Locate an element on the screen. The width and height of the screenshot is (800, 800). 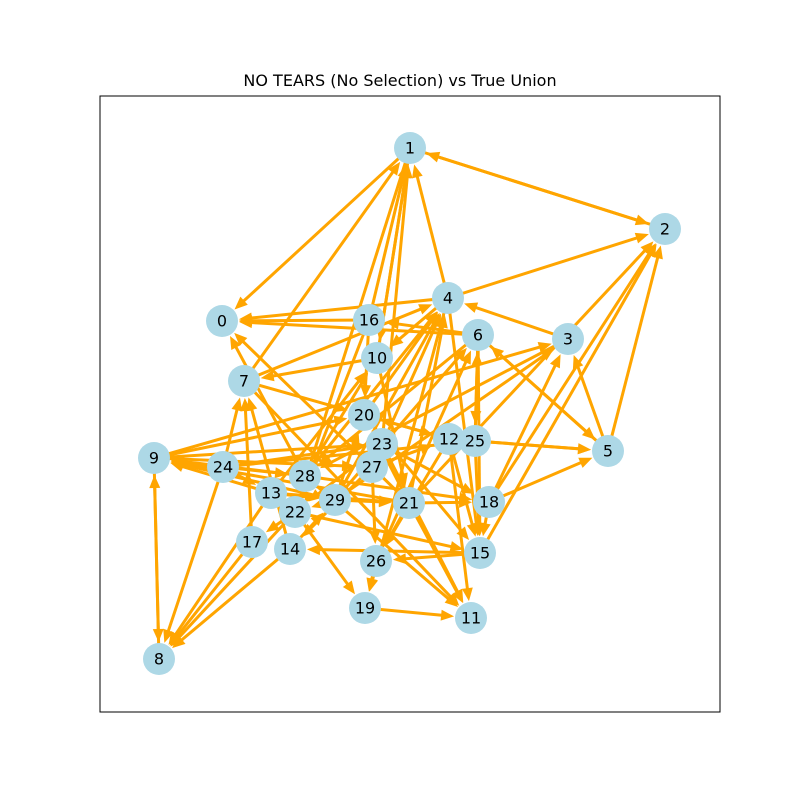
node-label: 26 is located at coordinates (376, 561).